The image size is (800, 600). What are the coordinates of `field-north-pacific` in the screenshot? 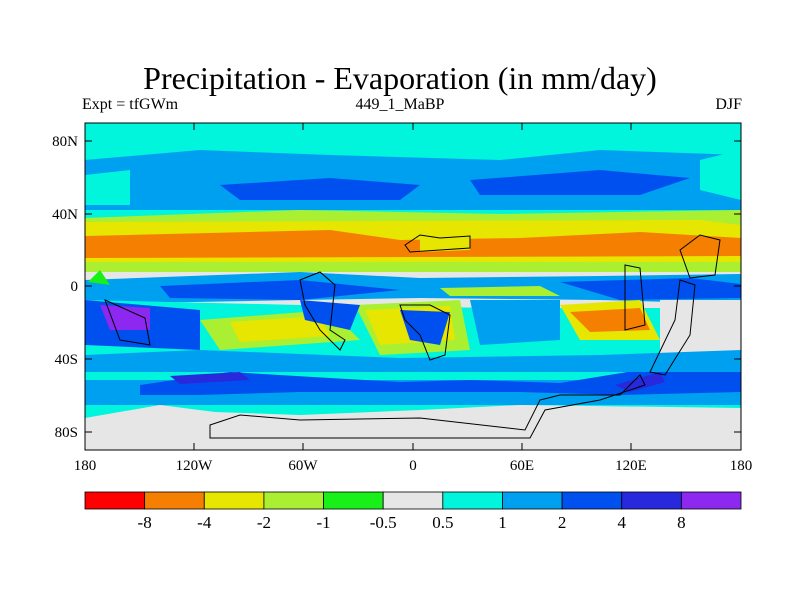 It's located at (580, 182).